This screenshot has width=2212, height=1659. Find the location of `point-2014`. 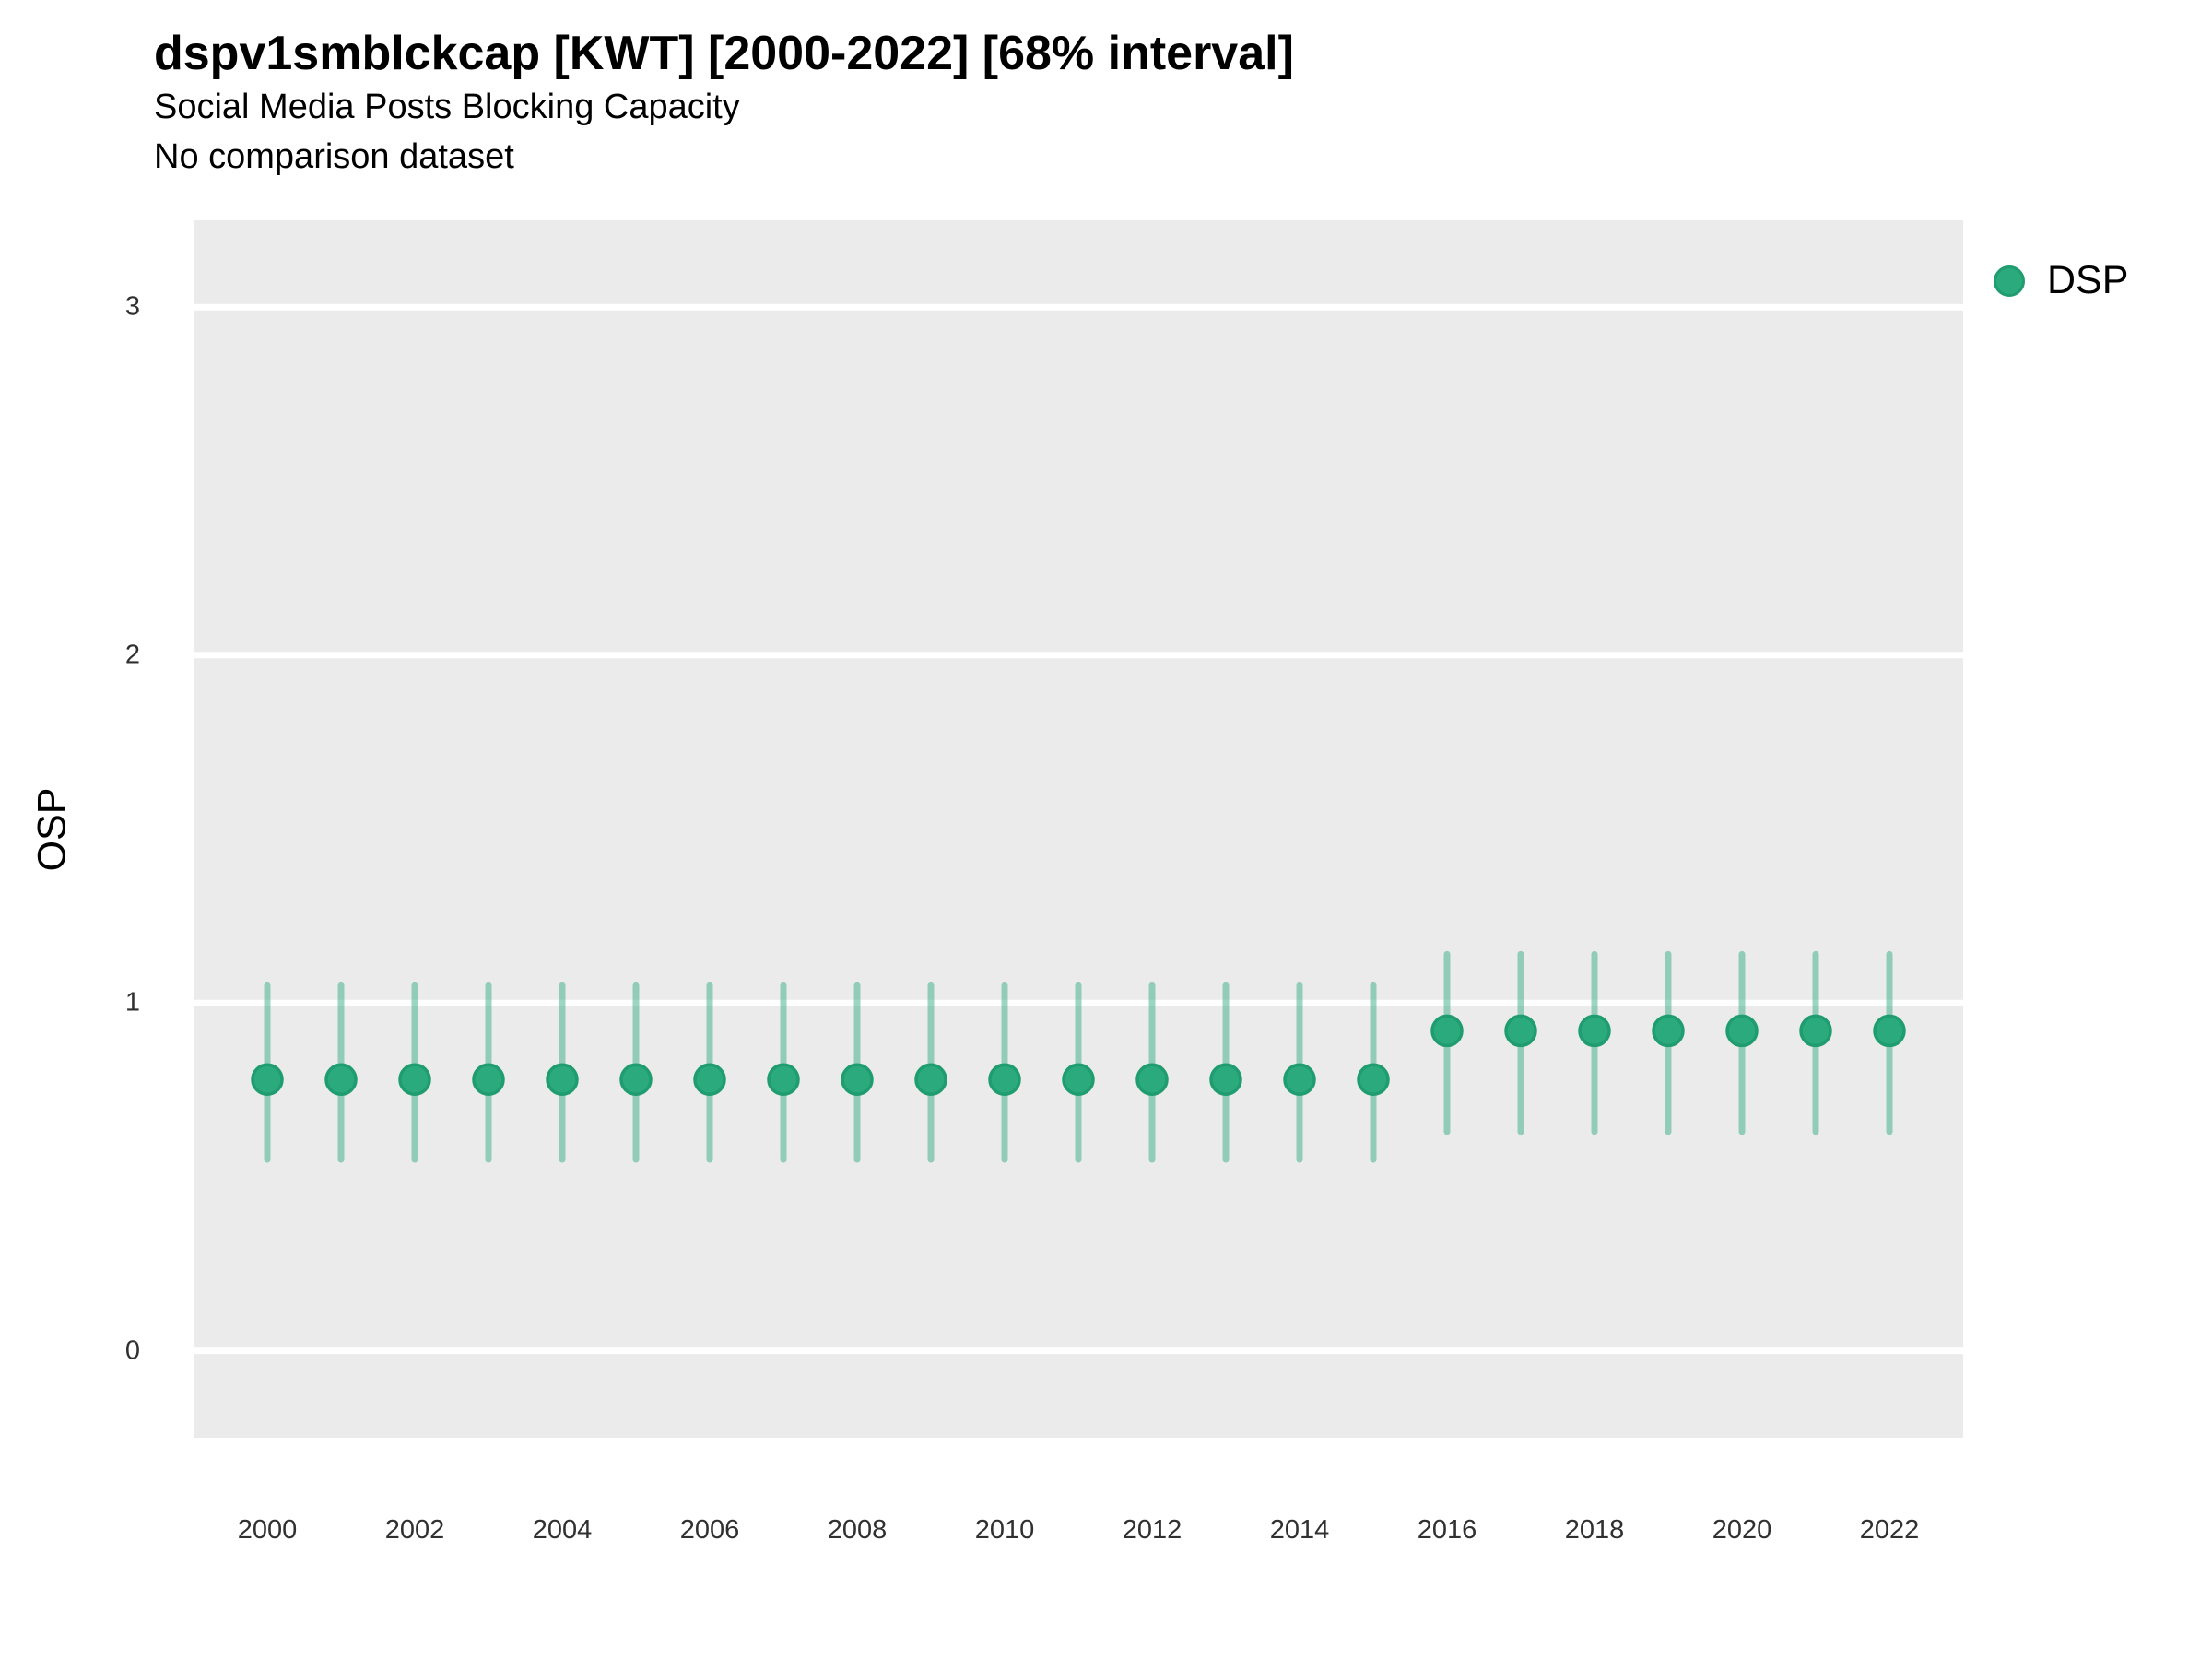

point-2014 is located at coordinates (1299, 1079).